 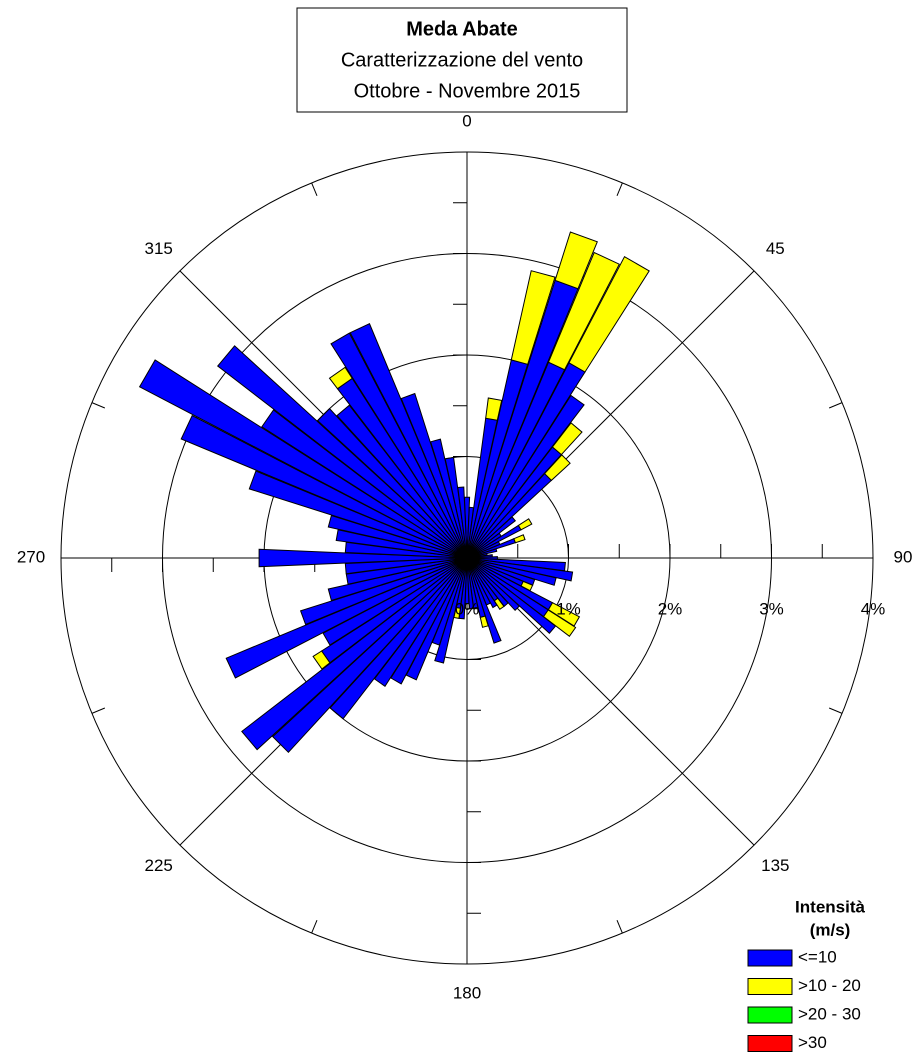 What do you see at coordinates (670, 608) in the screenshot?
I see `r-tick-label: 2%` at bounding box center [670, 608].